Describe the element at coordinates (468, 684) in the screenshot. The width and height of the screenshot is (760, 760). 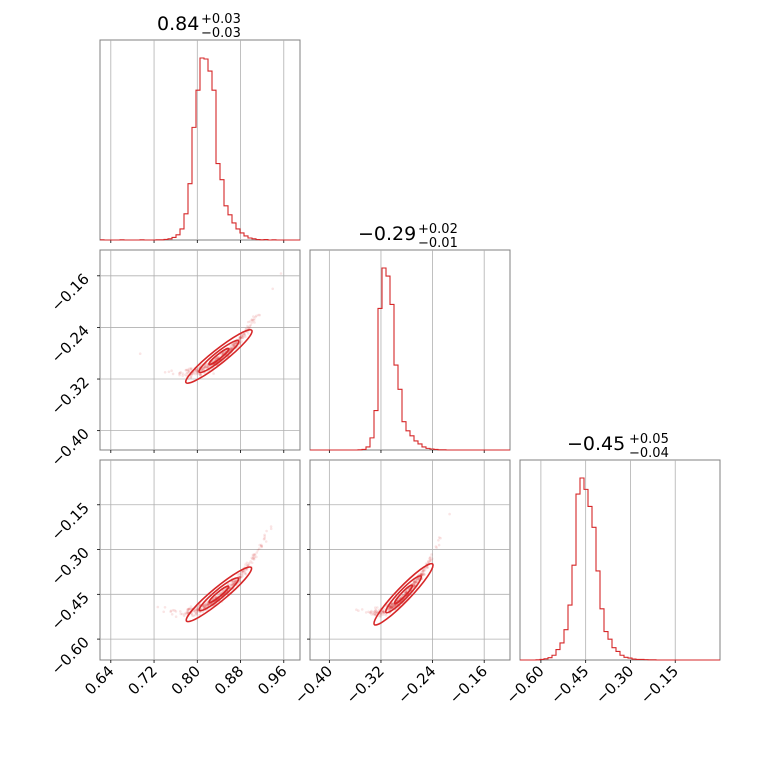
I see `x-tick-label: −0.16` at that location.